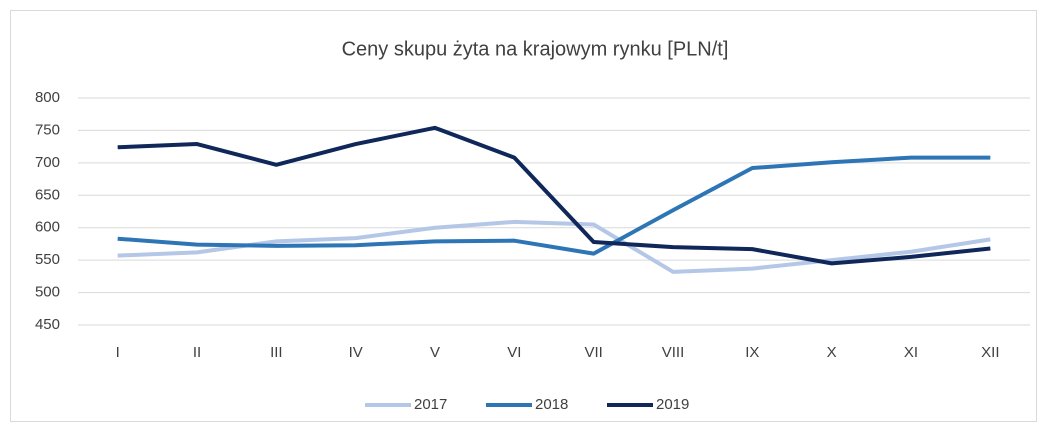  What do you see at coordinates (990, 352) in the screenshot?
I see `x-tick-label: XII` at bounding box center [990, 352].